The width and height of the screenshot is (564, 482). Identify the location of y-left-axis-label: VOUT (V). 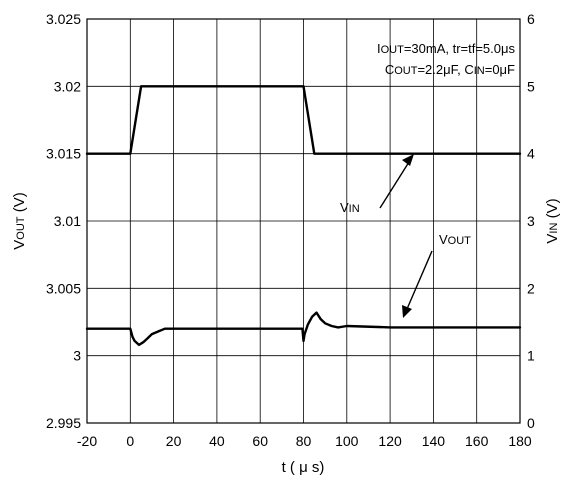
(19, 220).